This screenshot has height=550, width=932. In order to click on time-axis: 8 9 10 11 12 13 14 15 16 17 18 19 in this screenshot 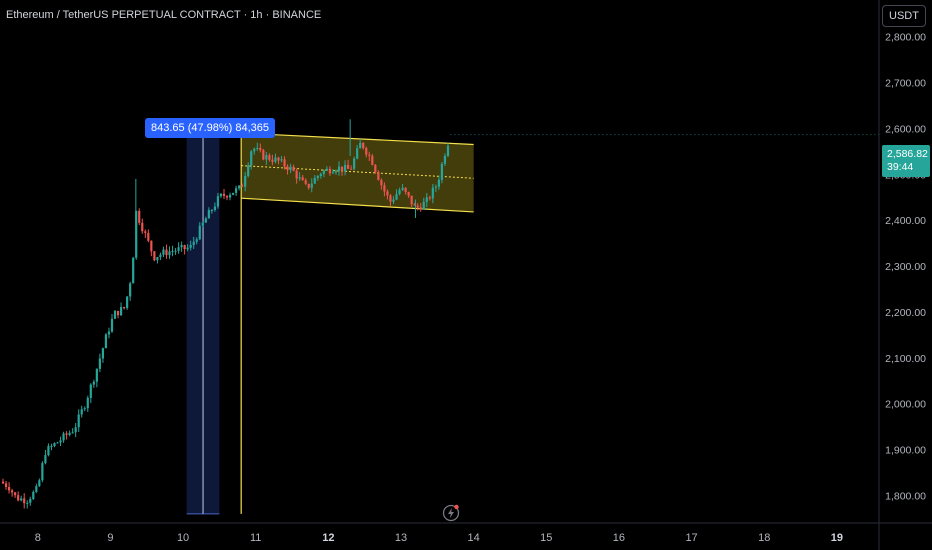, I will do `click(439, 538)`.